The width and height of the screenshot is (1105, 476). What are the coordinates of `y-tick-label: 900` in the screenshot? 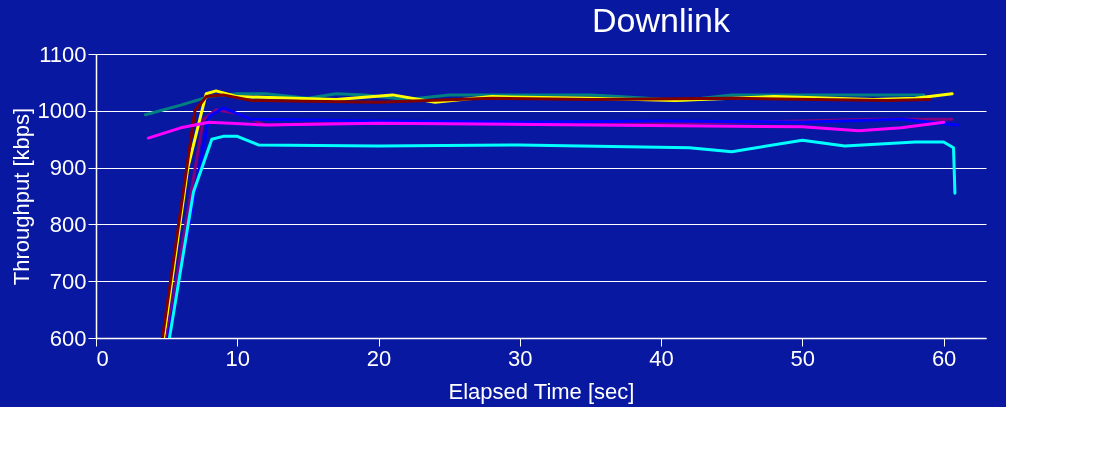 It's located at (68, 168).